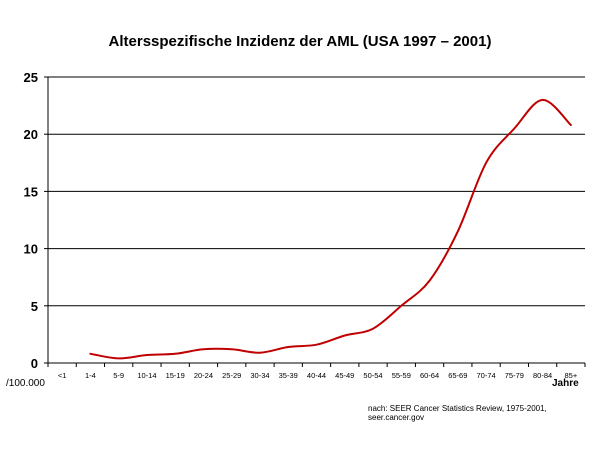 Image resolution: width=600 pixels, height=450 pixels. What do you see at coordinates (25, 383) in the screenshot?
I see `y-axis-unit: /100.000` at bounding box center [25, 383].